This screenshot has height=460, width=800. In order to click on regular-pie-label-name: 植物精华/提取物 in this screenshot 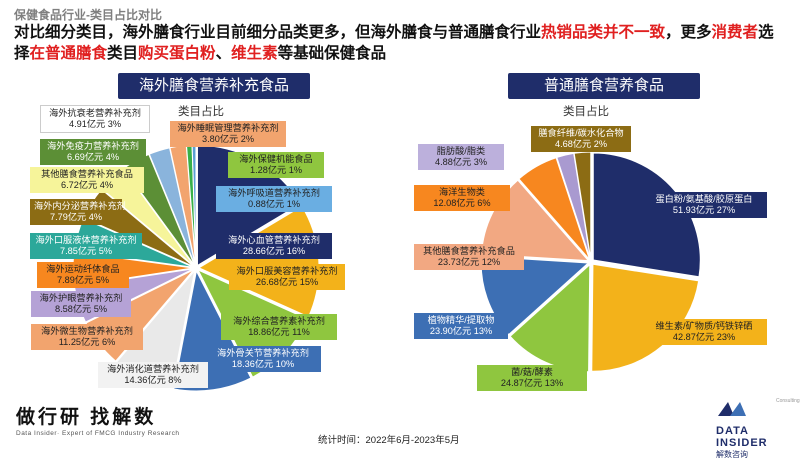, I will do `click(461, 320)`.